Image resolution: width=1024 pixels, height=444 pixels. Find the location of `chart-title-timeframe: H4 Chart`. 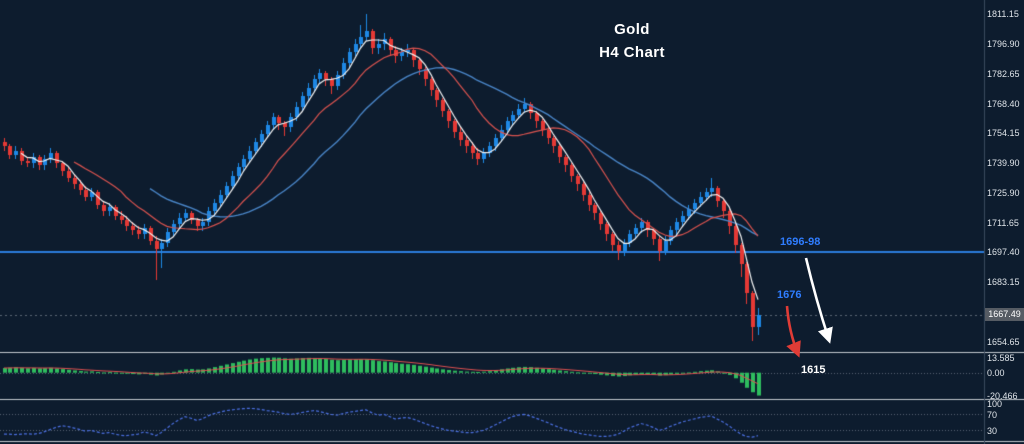

chart-title-timeframe: H4 Chart is located at coordinates (632, 52).